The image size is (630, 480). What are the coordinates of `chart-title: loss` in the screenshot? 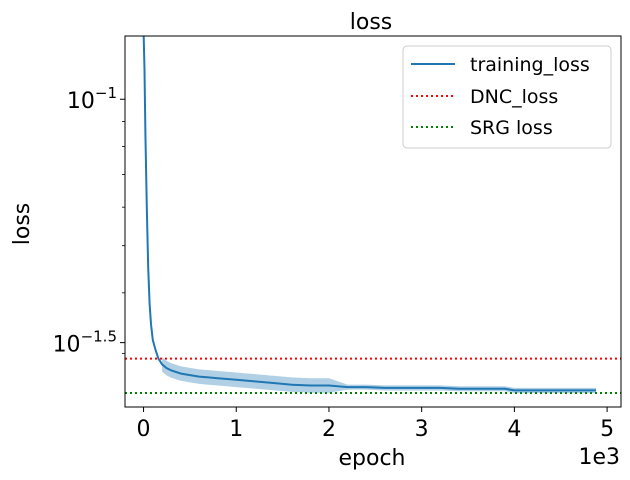 It's located at (371, 22).